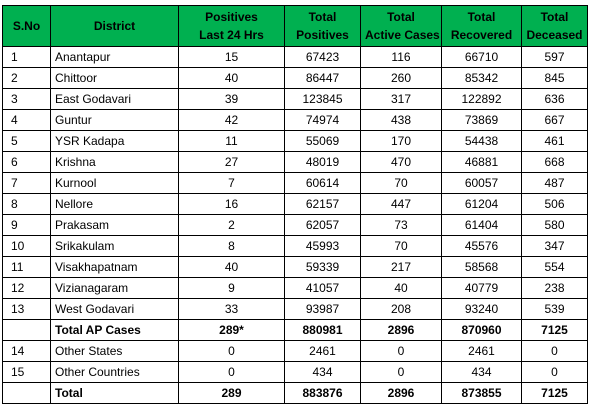 The image size is (591, 407). Describe the element at coordinates (481, 267) in the screenshot. I see `value-cell: 58568` at that location.